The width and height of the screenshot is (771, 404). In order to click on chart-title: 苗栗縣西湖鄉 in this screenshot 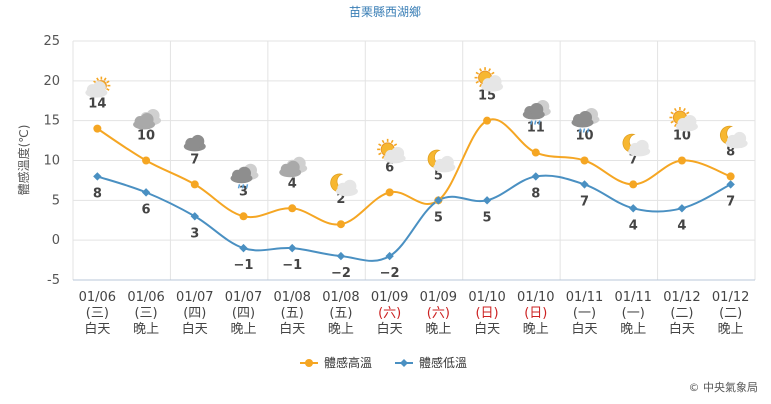, I will do `click(385, 11)`.